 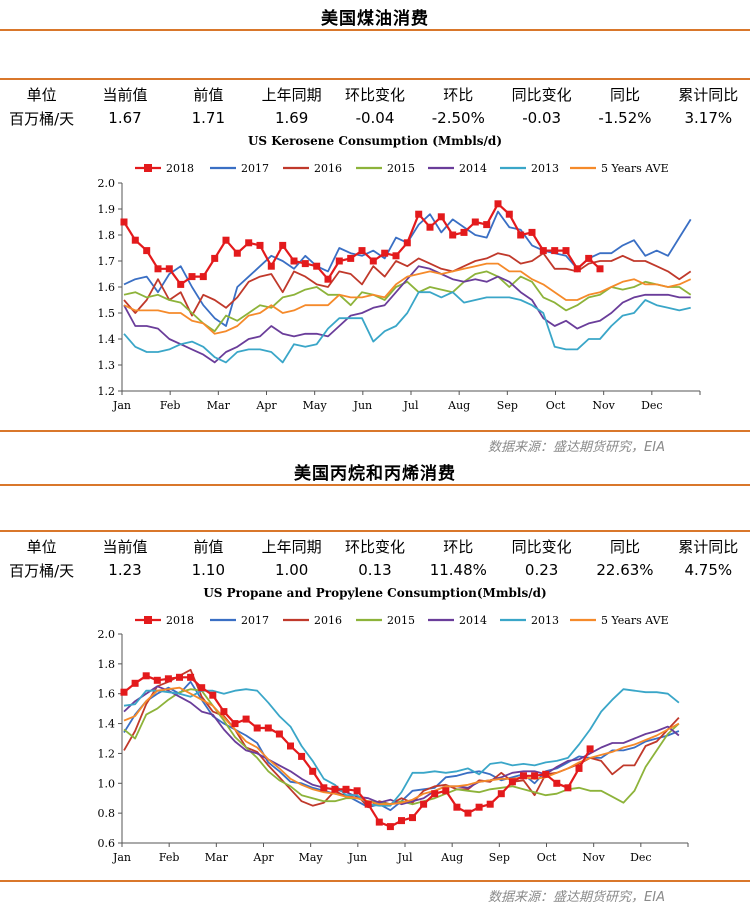 What do you see at coordinates (473, 168) in the screenshot?
I see `legend-label: 2014` at bounding box center [473, 168].